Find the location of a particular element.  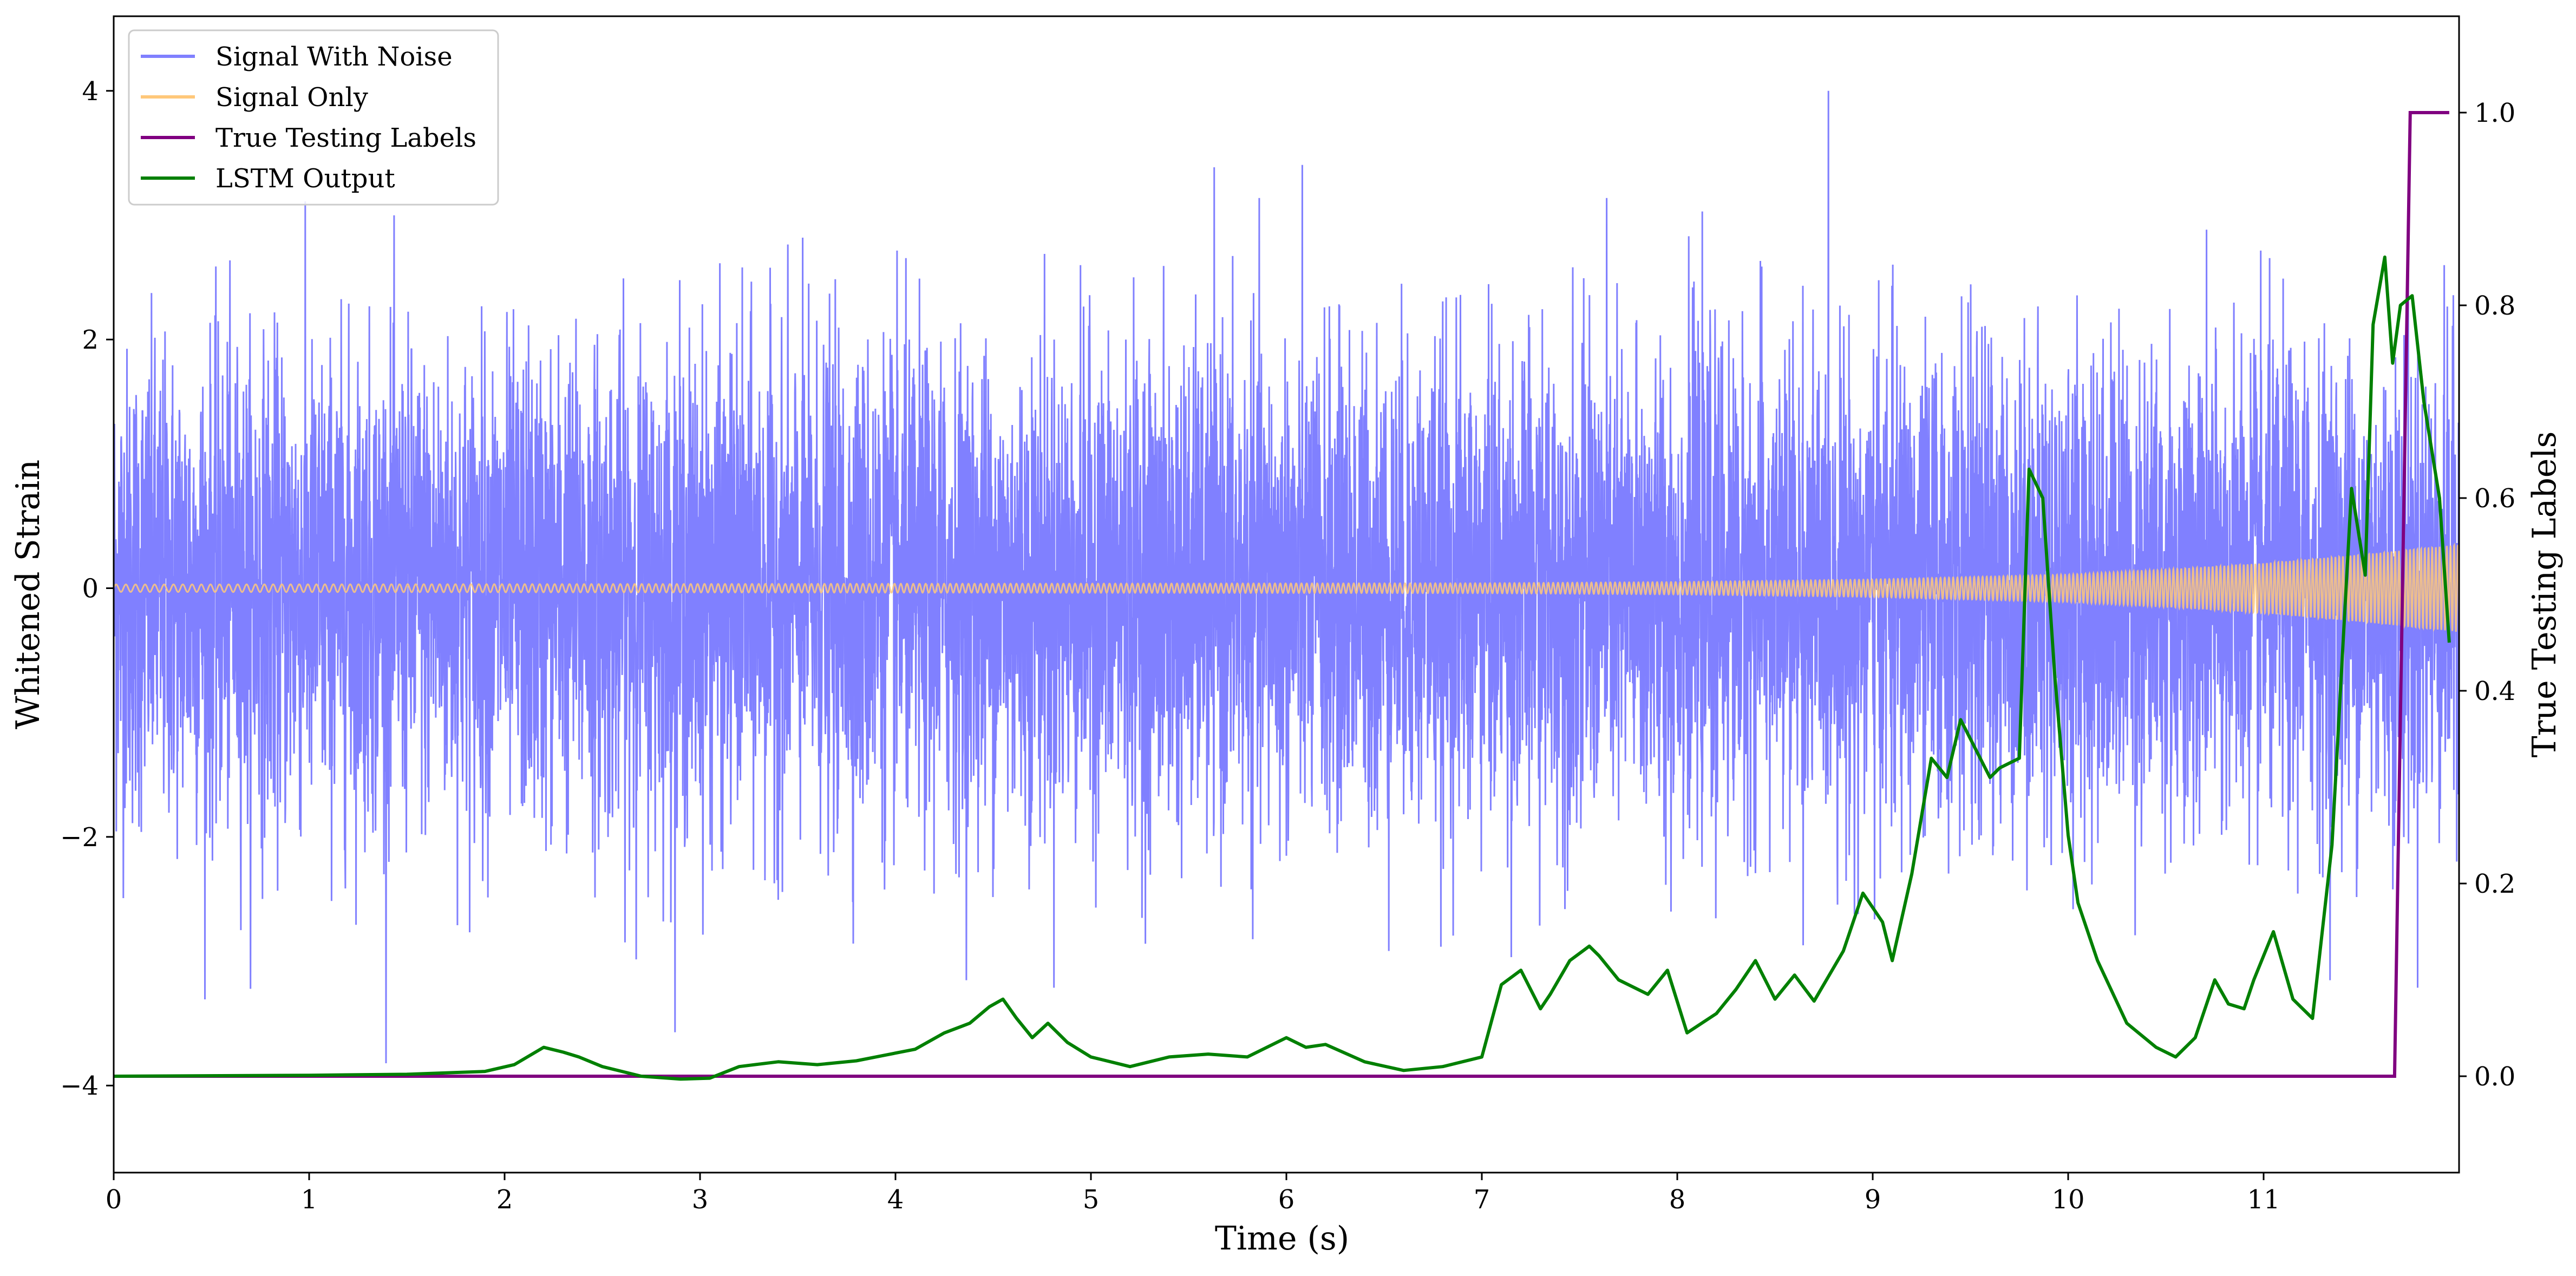

x-tick-label: 8 is located at coordinates (1677, 1200).